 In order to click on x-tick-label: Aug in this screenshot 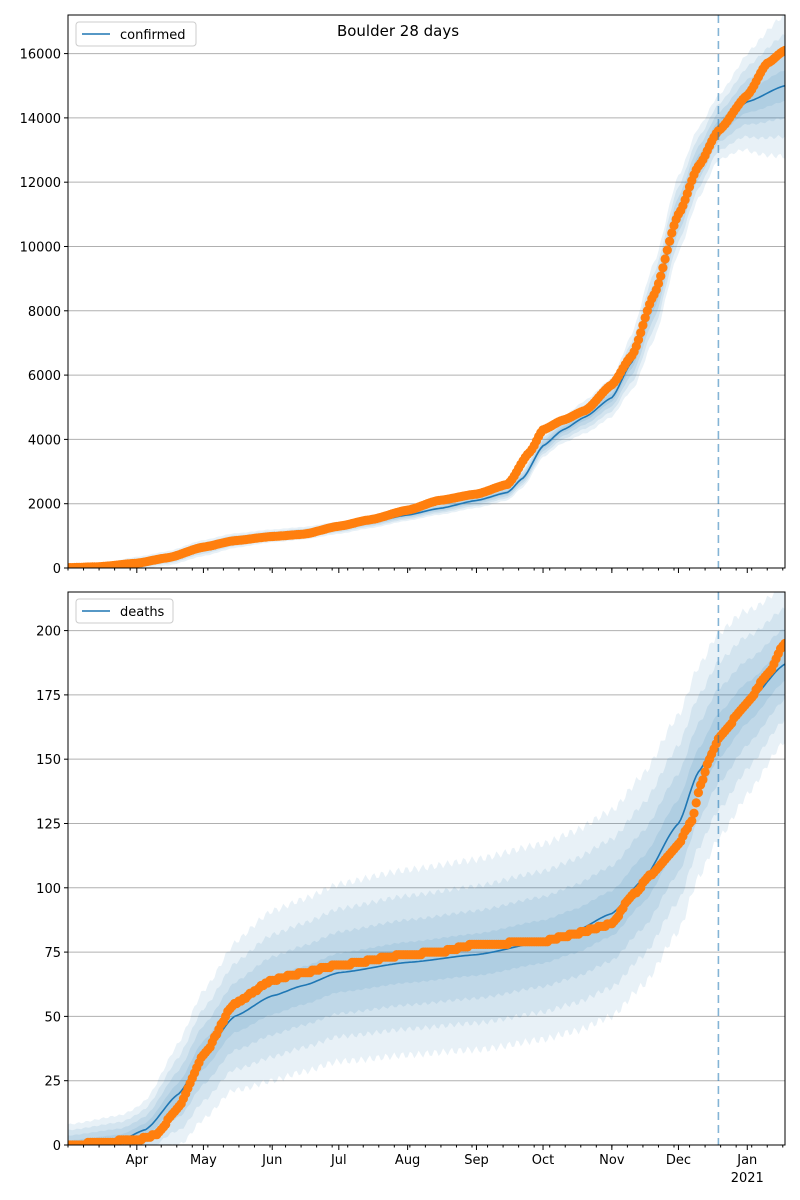, I will do `click(407, 1160)`.